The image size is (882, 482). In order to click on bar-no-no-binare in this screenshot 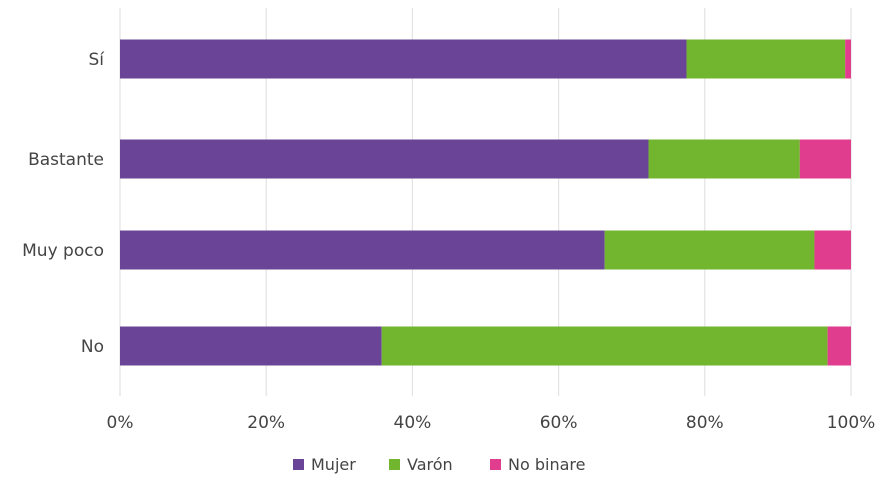, I will do `click(839, 346)`.